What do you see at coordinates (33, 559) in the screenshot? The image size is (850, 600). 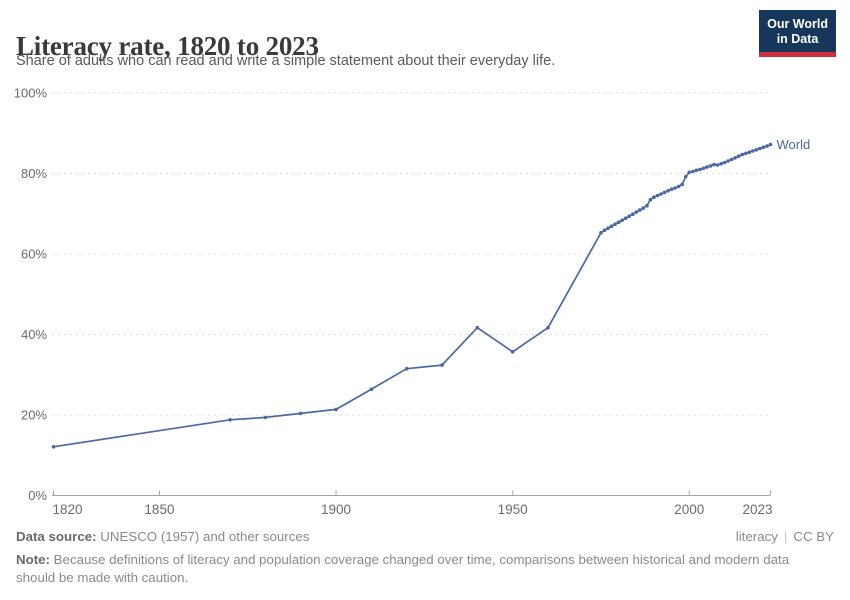 I see `note-label: Note:` at bounding box center [33, 559].